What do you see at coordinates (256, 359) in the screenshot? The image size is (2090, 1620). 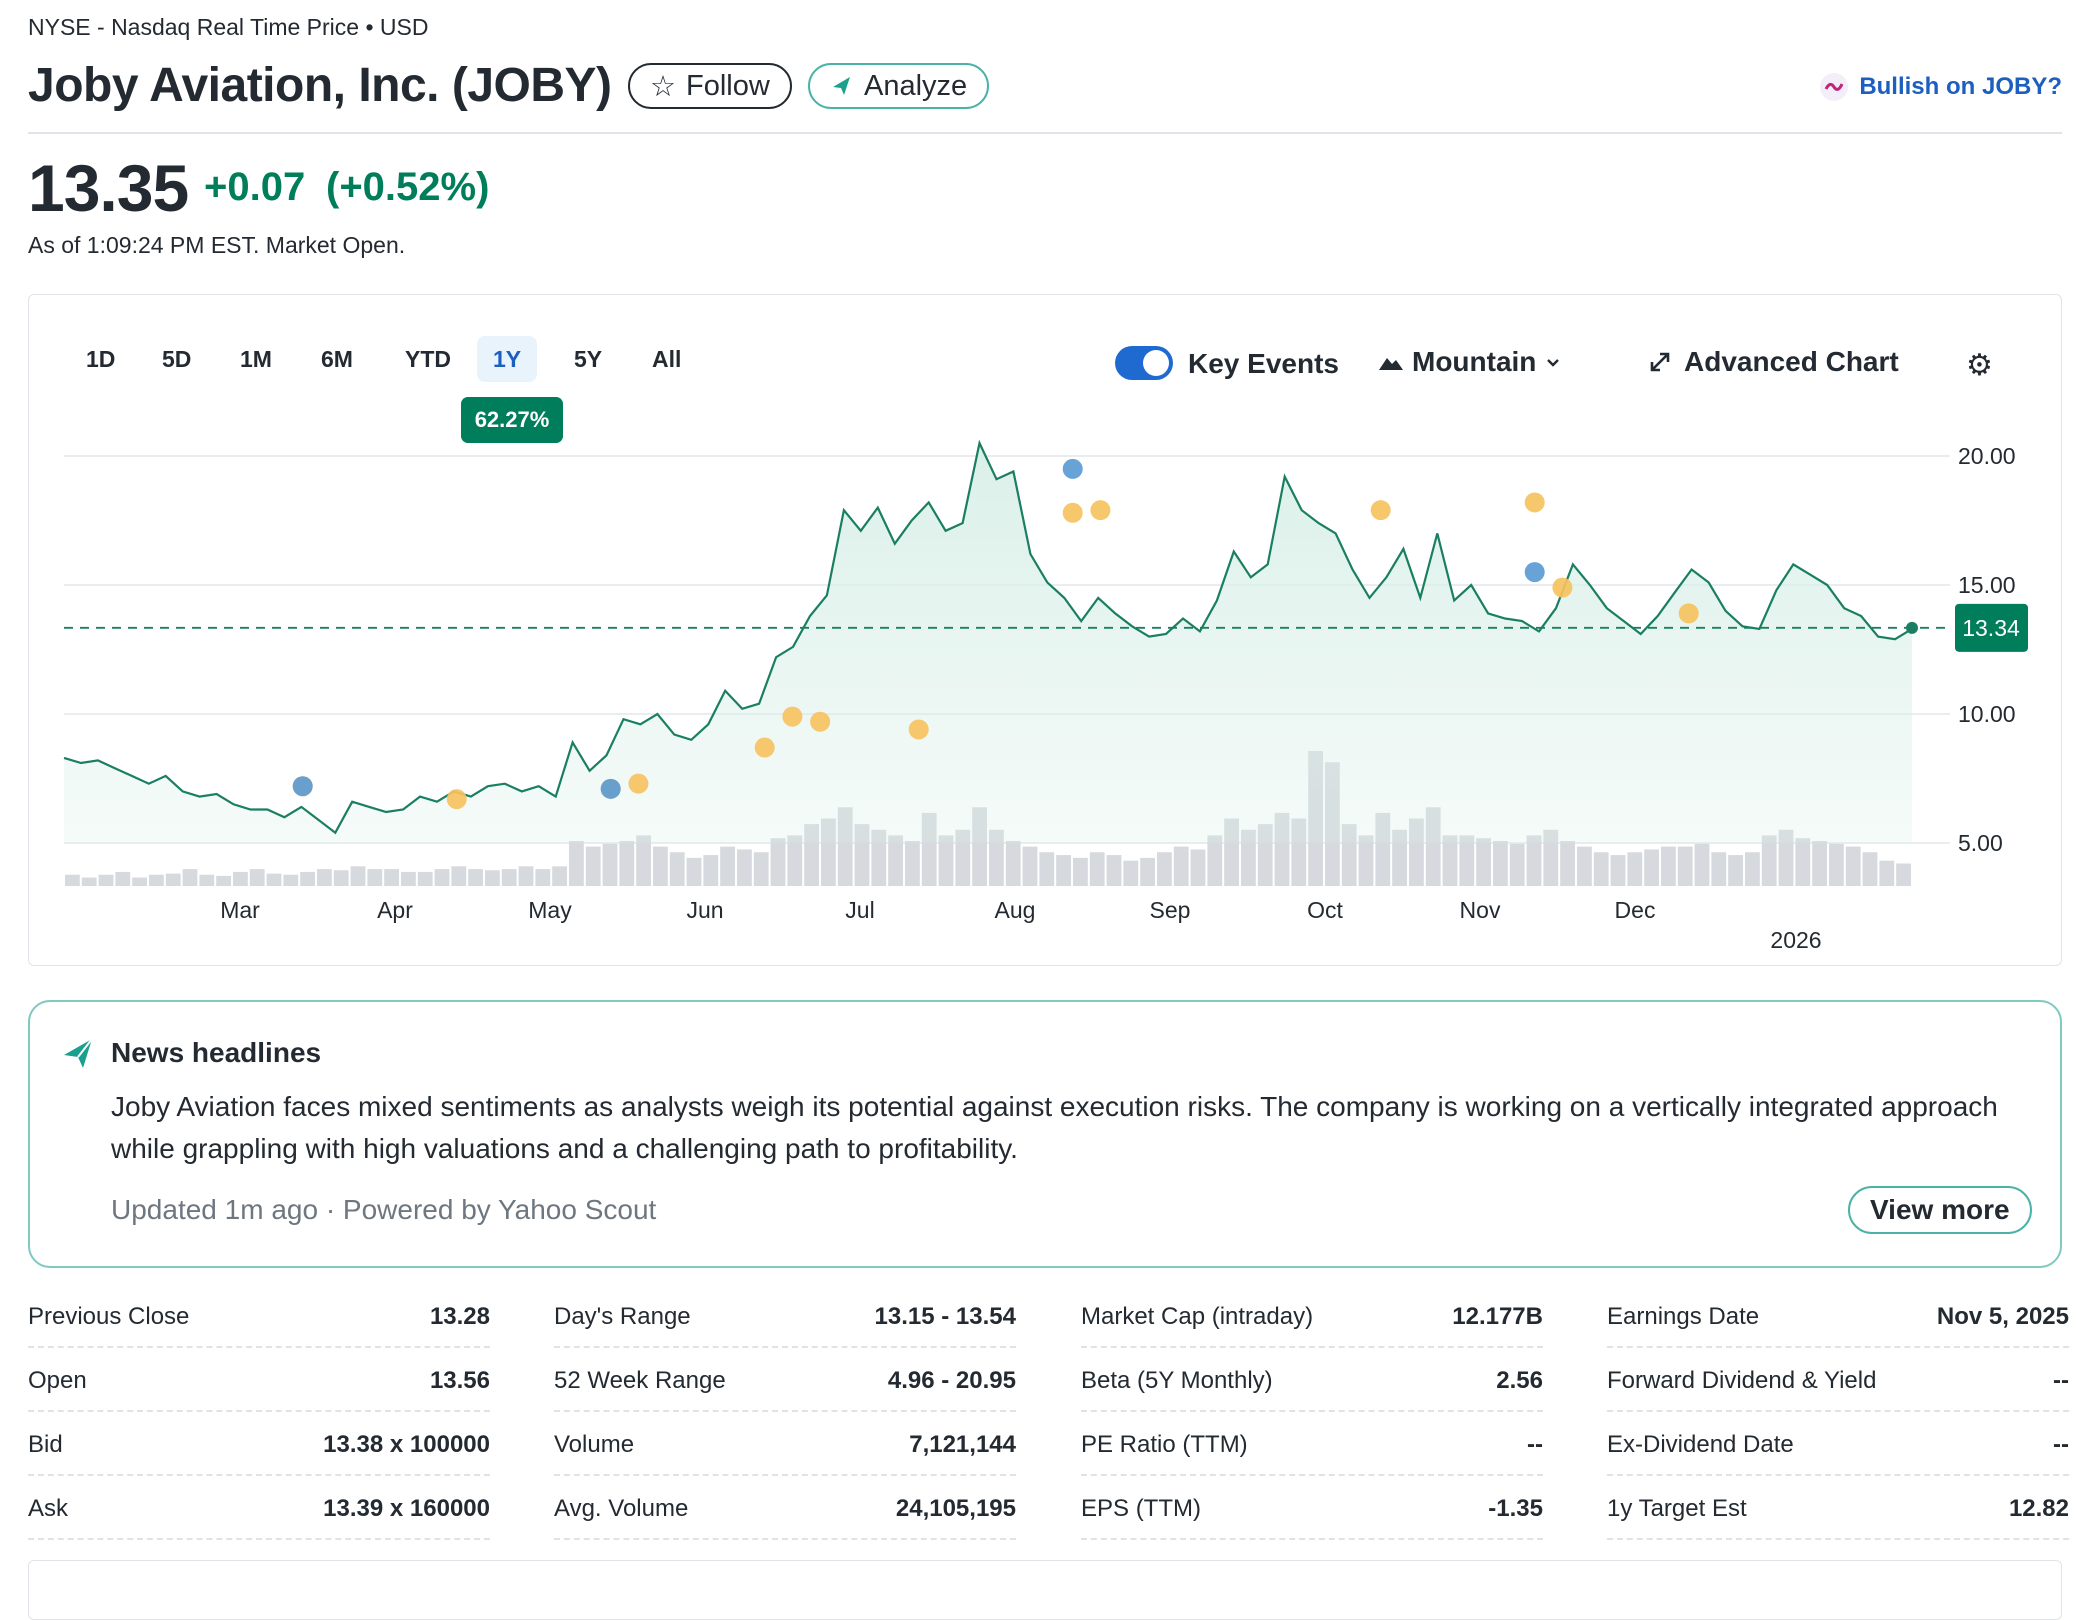 I see `range-tab-1m: 1M` at bounding box center [256, 359].